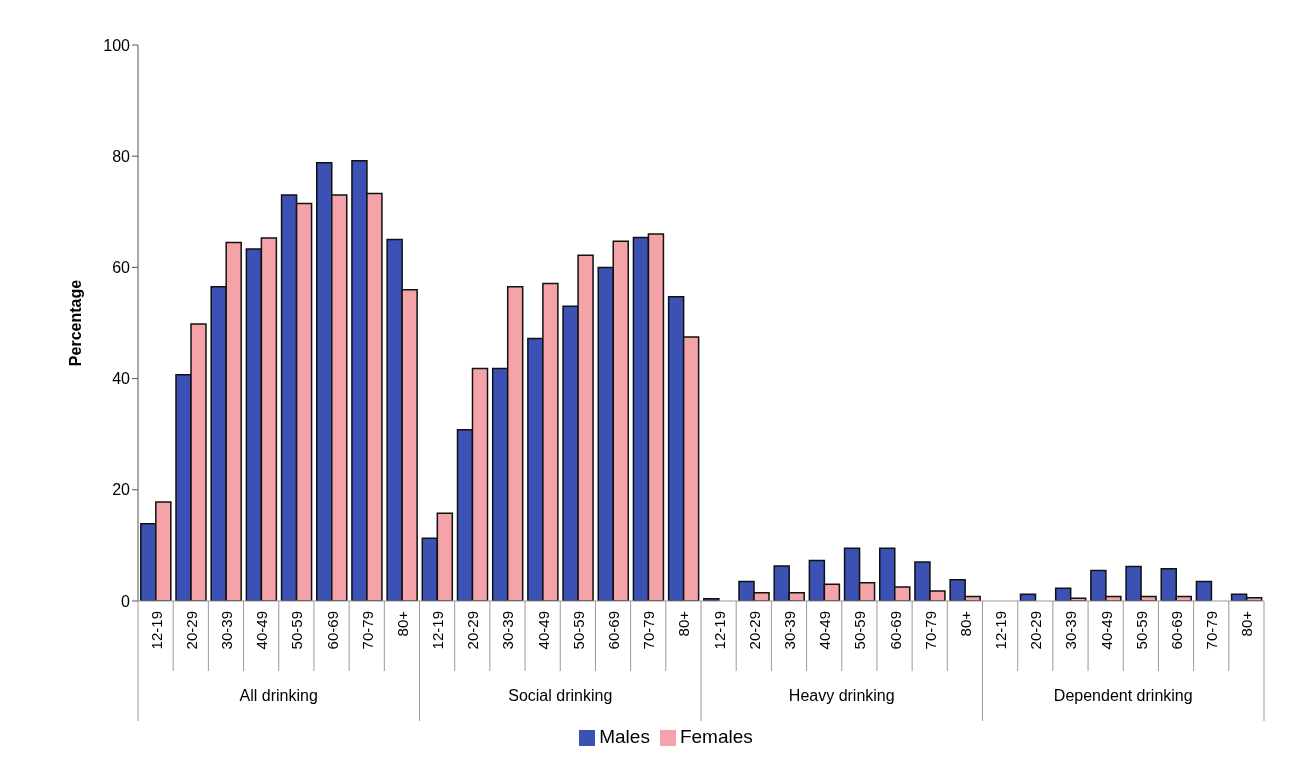 This screenshot has height=769, width=1292. Describe the element at coordinates (716, 736) in the screenshot. I see `legend-label: Females` at that location.